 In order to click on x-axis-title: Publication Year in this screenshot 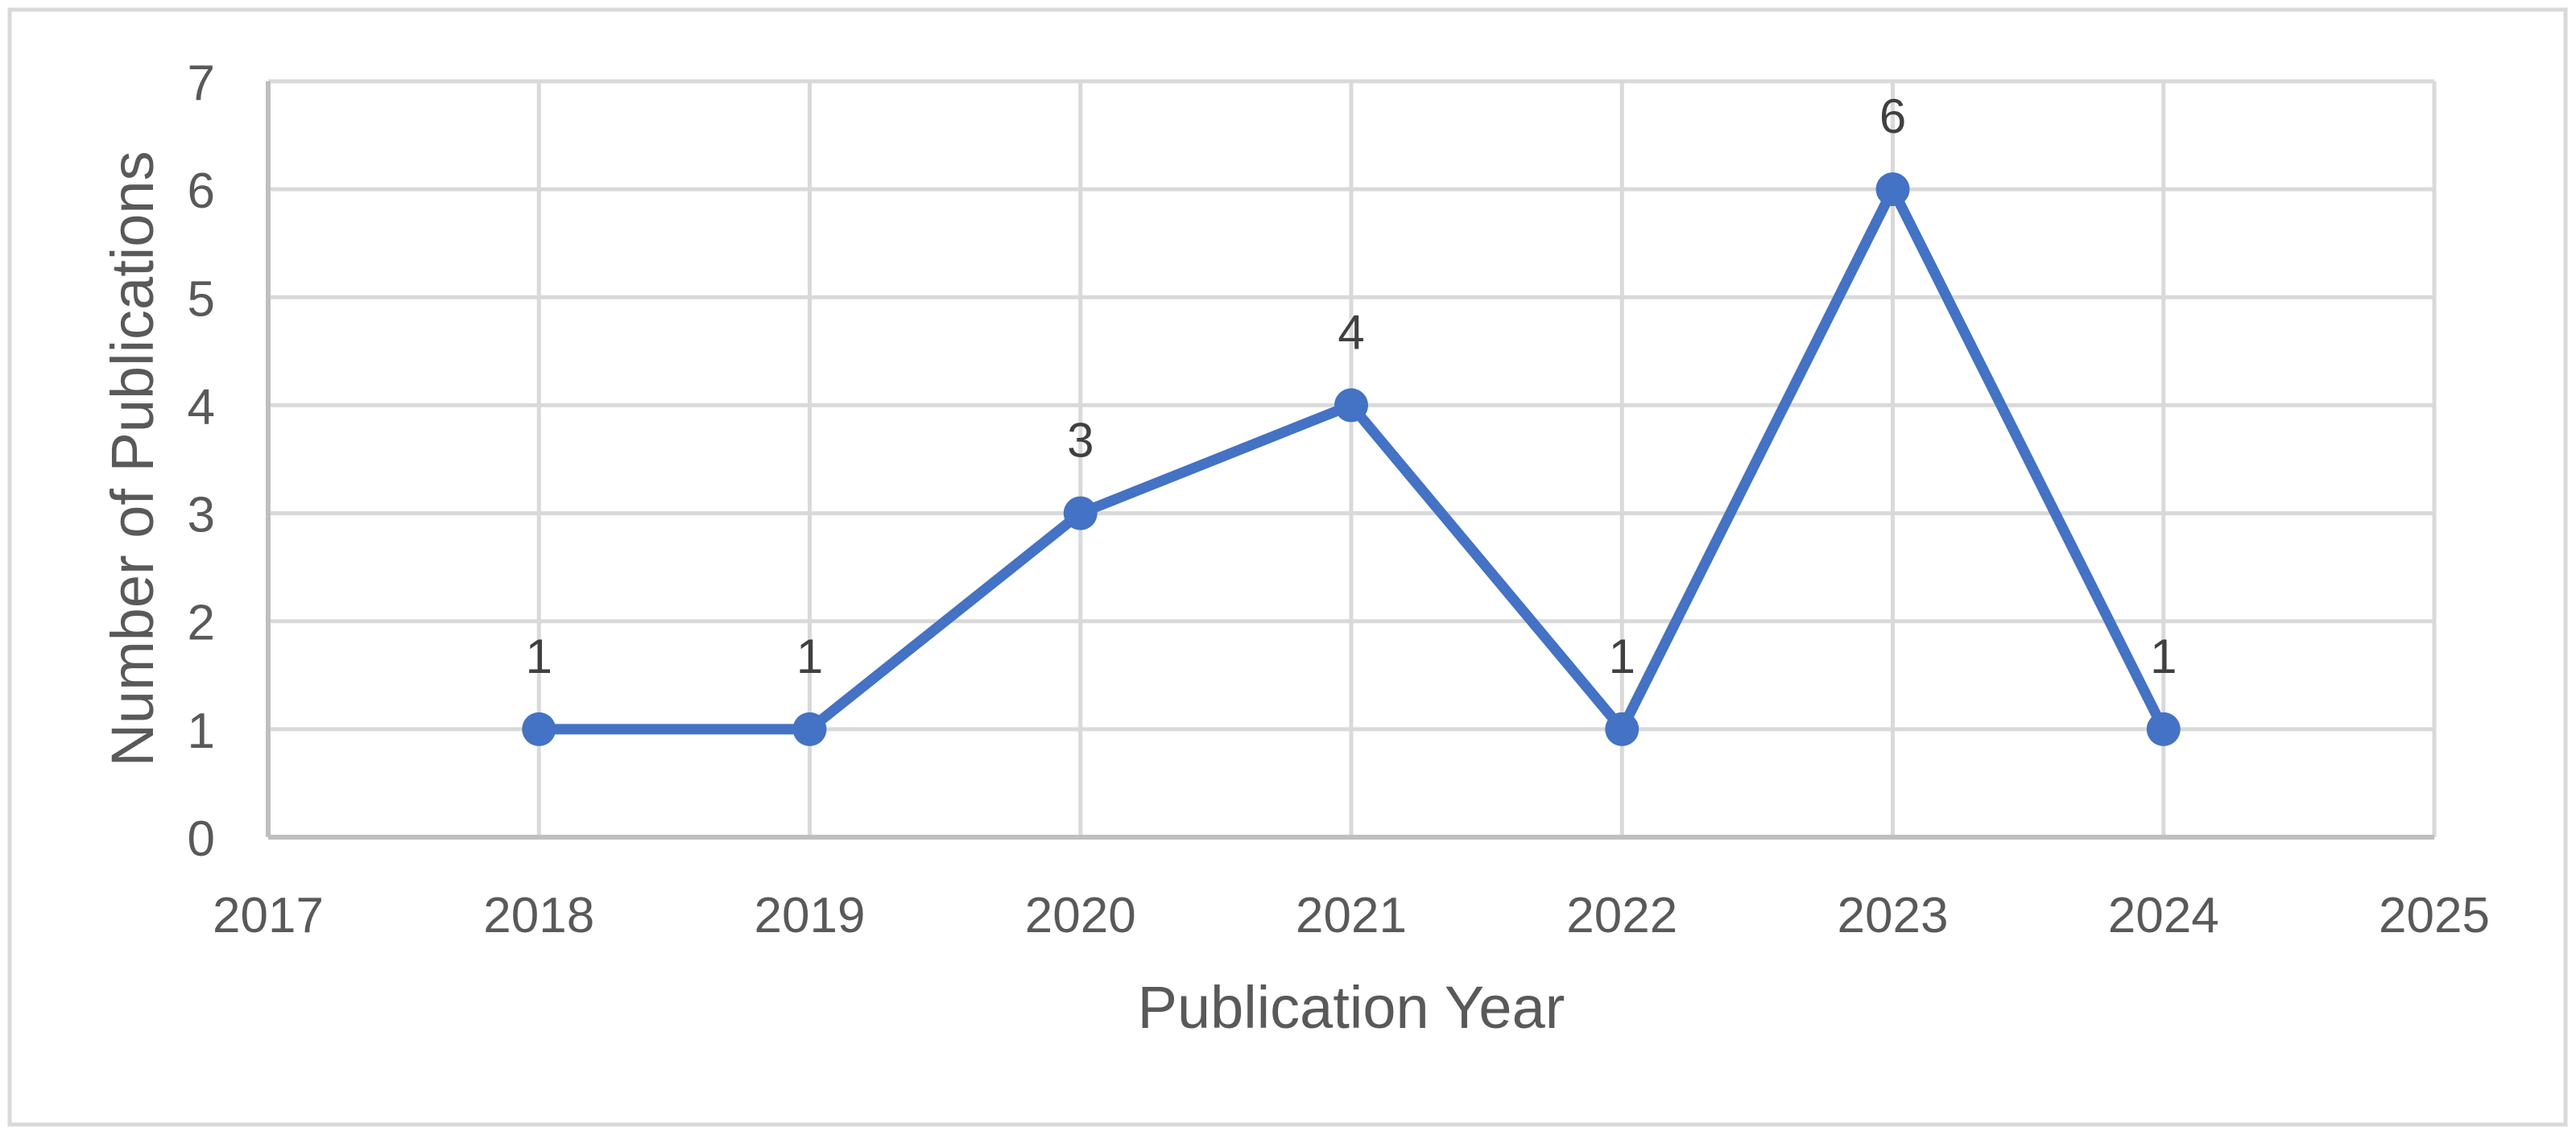, I will do `click(1351, 1008)`.